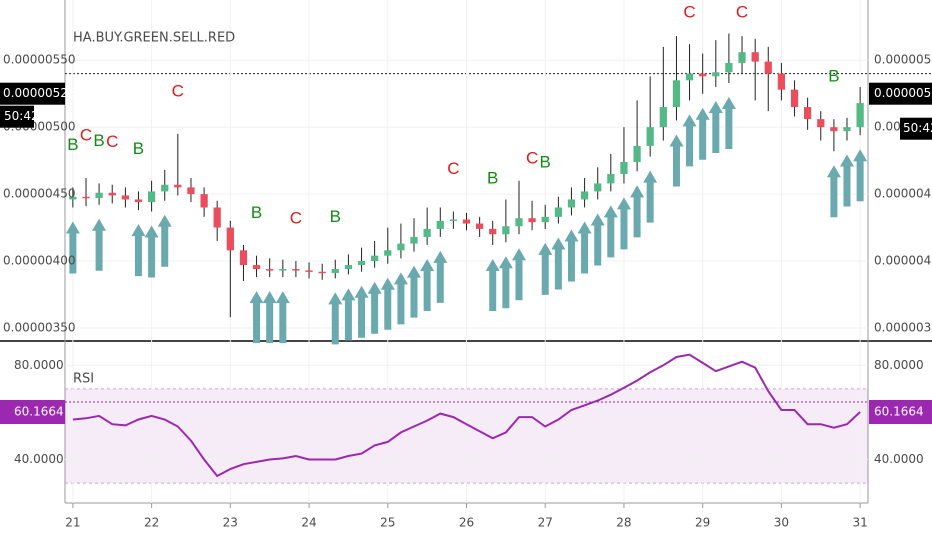  Describe the element at coordinates (781, 523) in the screenshot. I see `x-tick-label: 30` at that location.